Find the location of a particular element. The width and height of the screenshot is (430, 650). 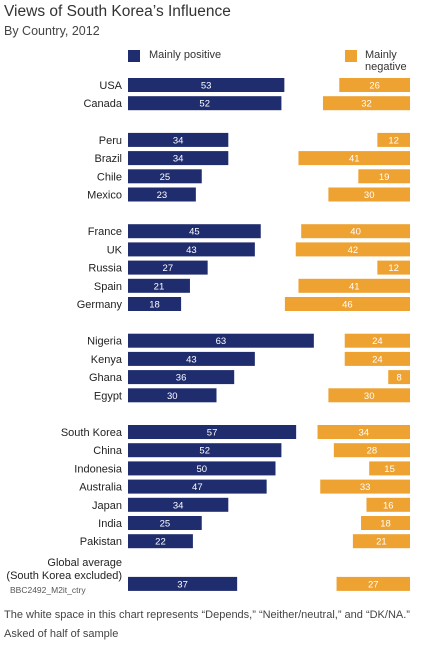

country-label: Egypt is located at coordinates (108, 396).